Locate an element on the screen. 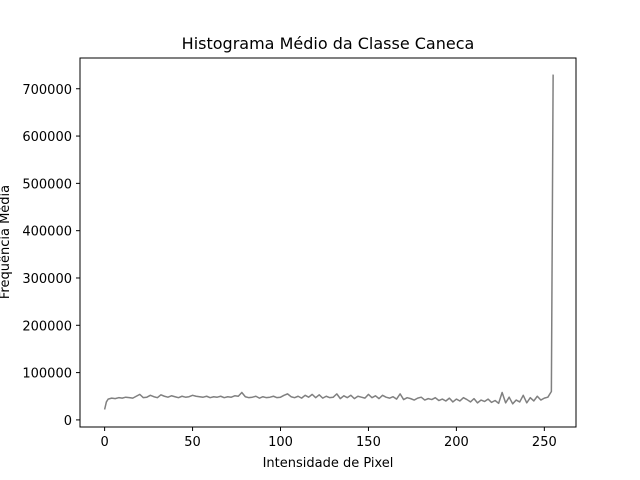 This screenshot has width=640, height=480. y-tick-label: 100000 is located at coordinates (47, 374).